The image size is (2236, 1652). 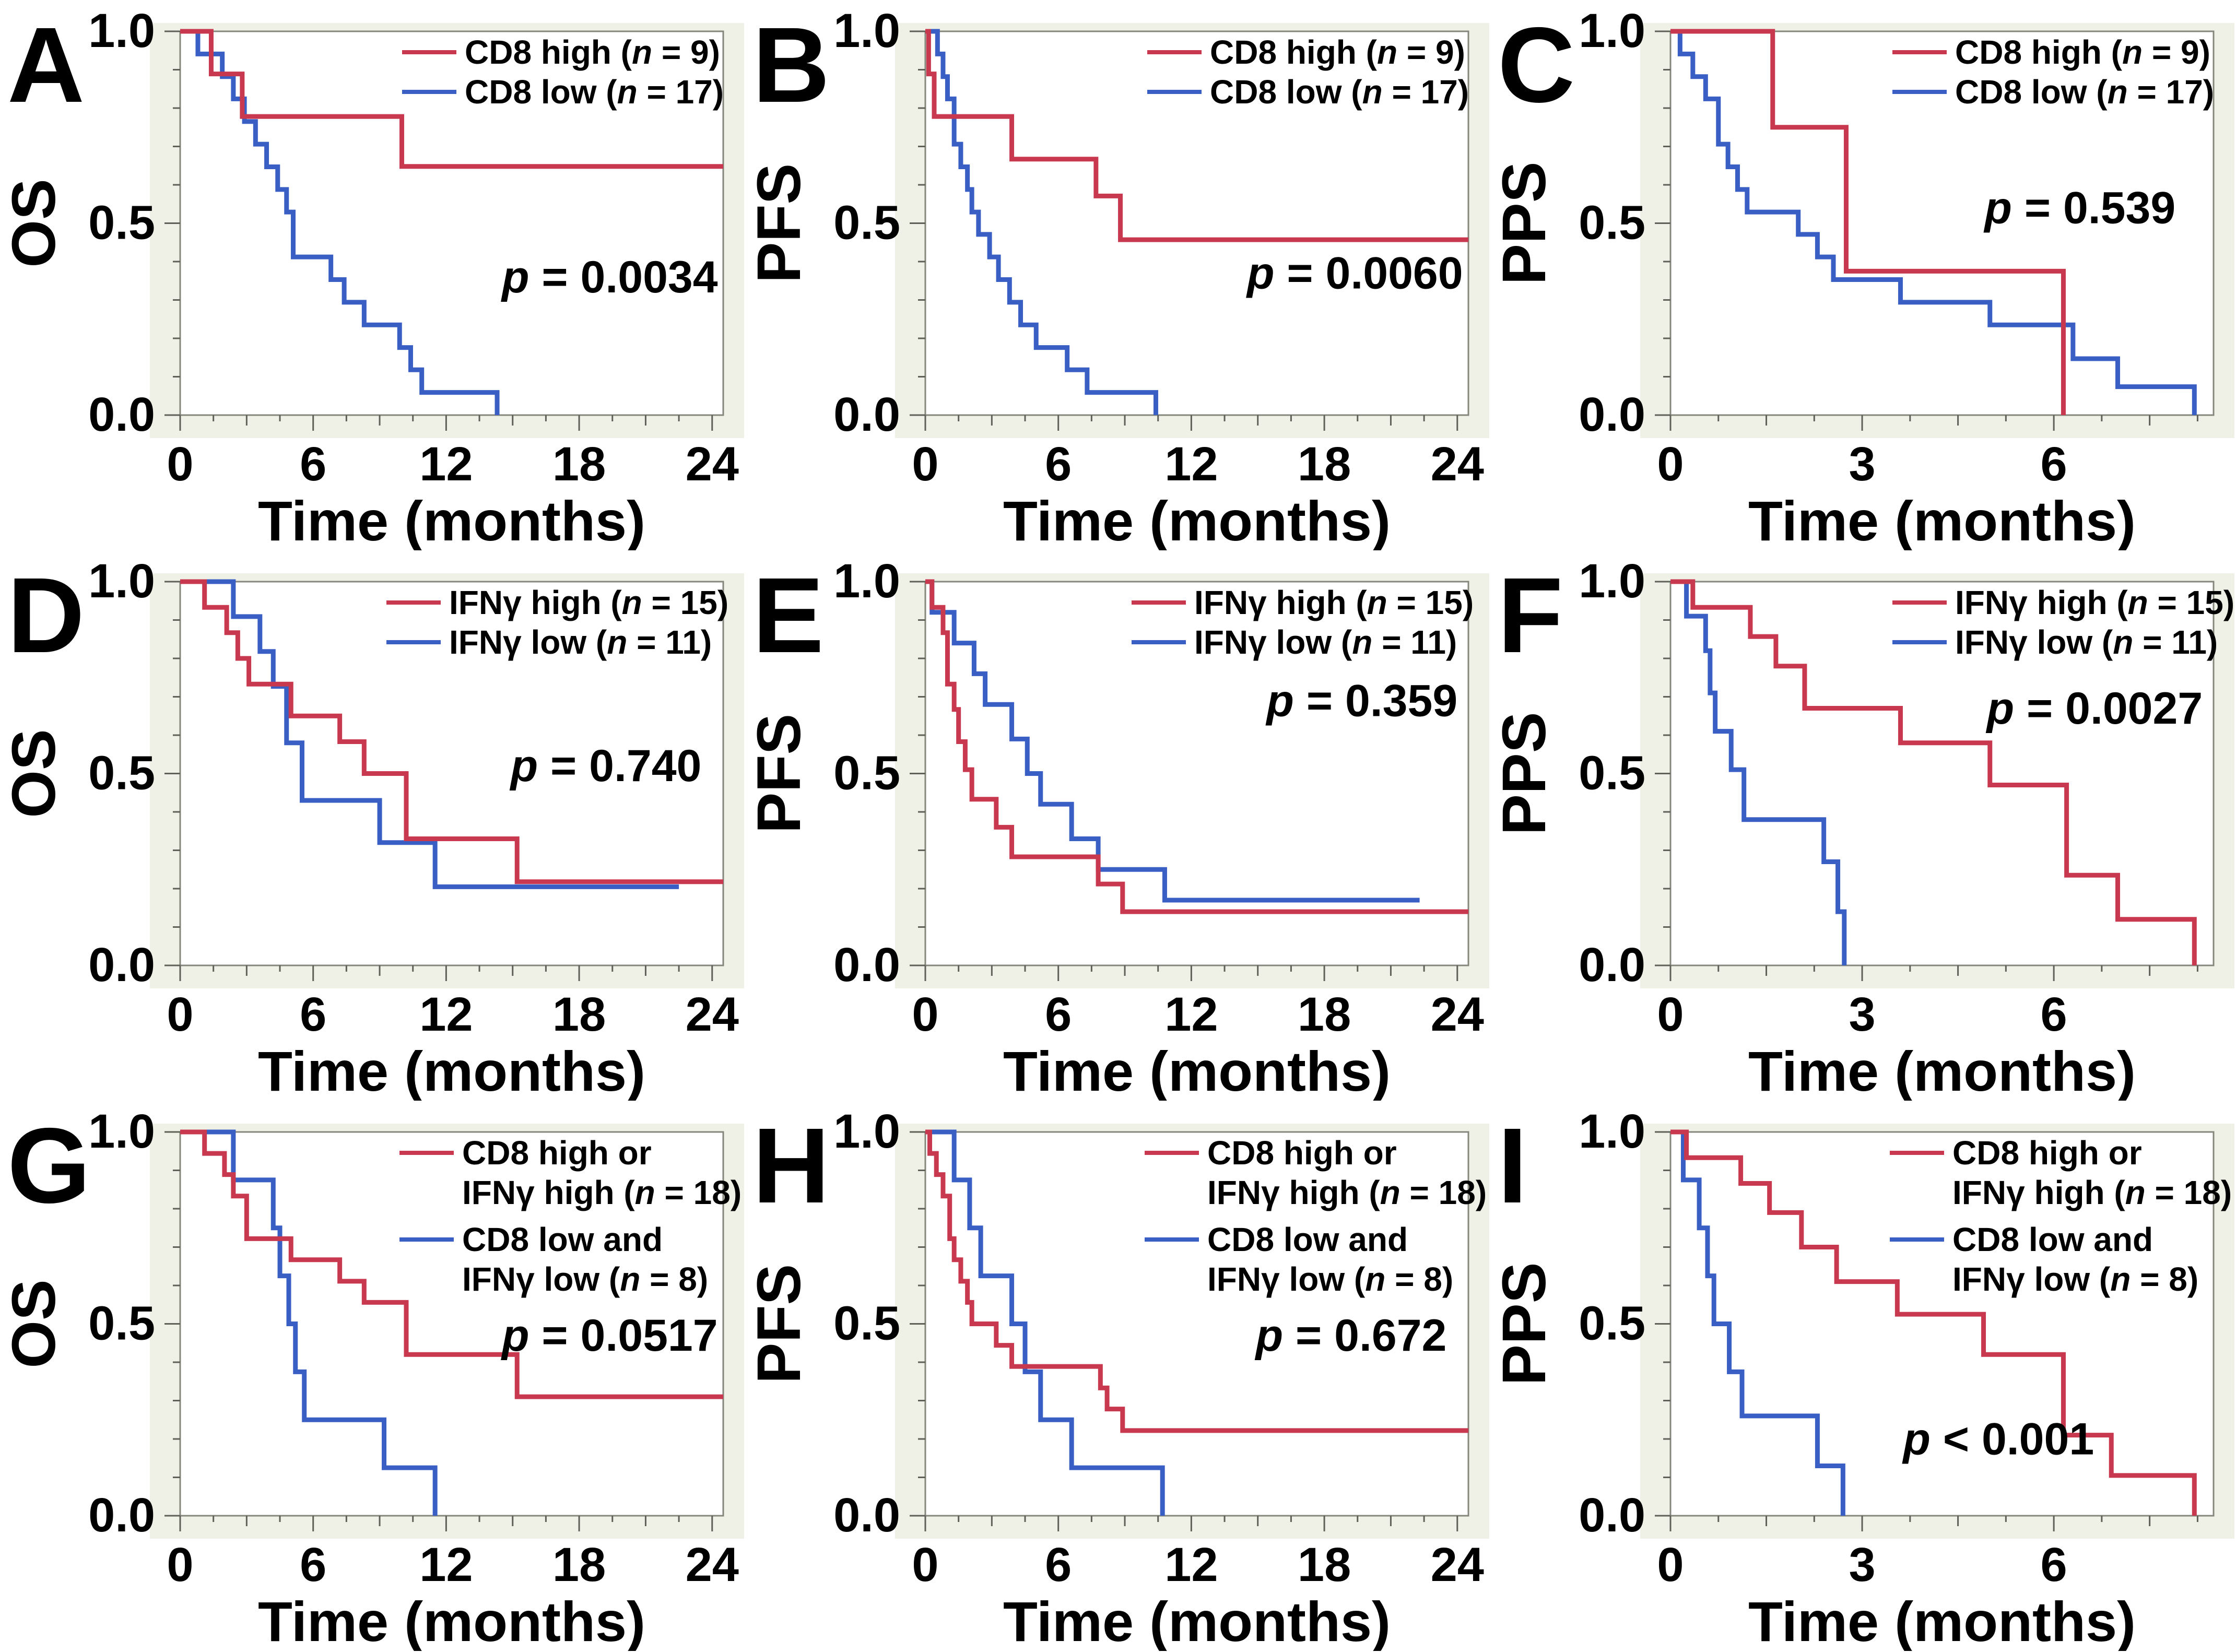 I want to click on x-tick-label: 3, so click(x=1862, y=1564).